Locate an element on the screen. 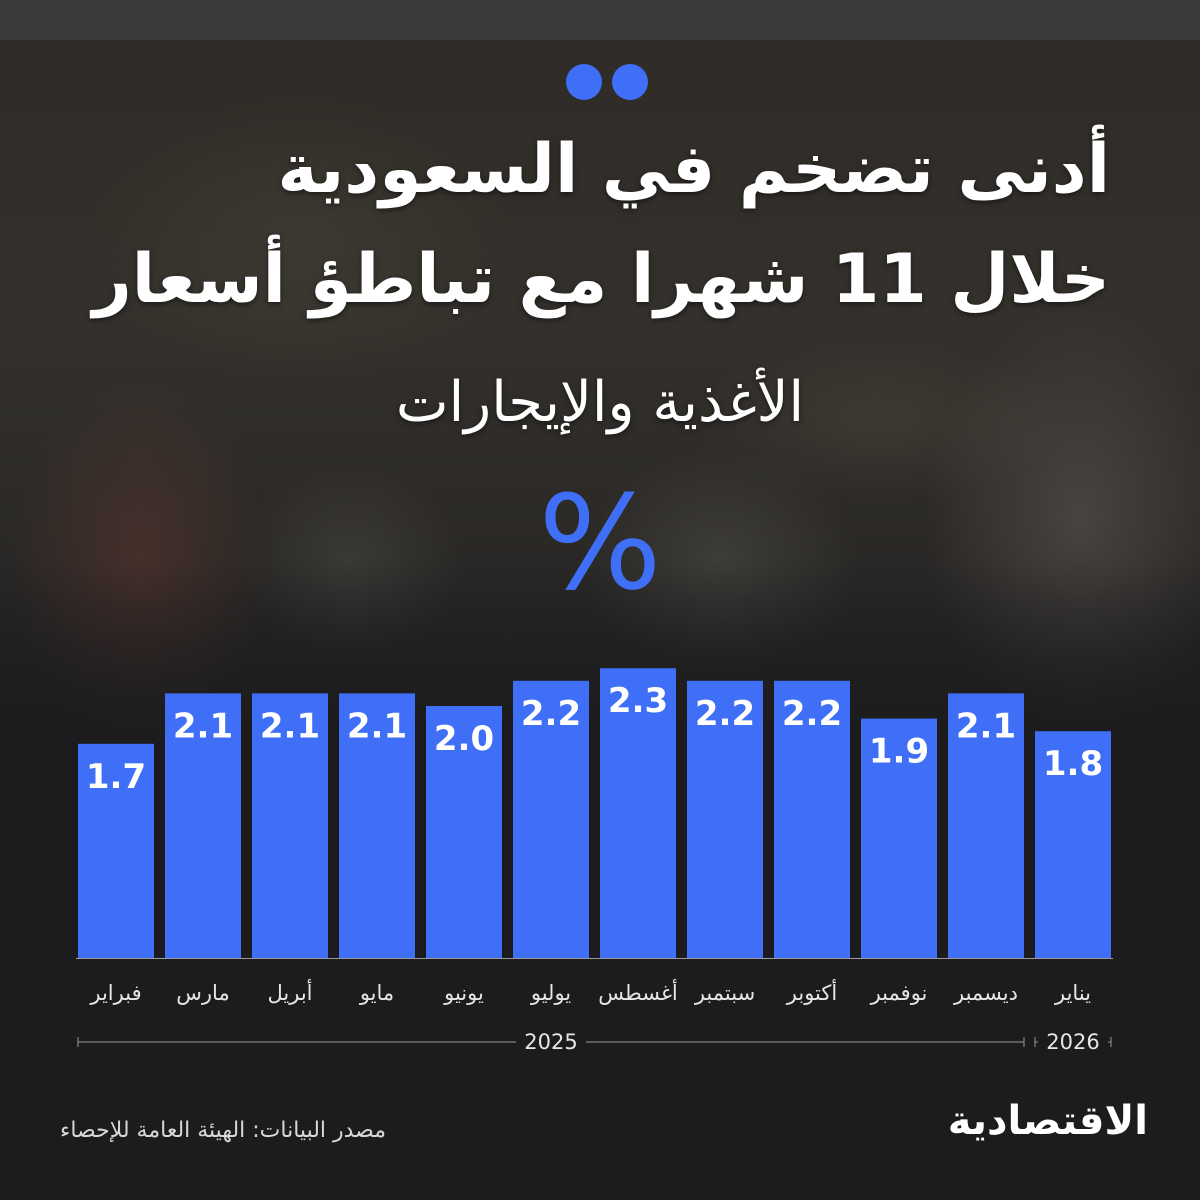 The height and width of the screenshot is (1200, 1200). x-tick-label: فبراير is located at coordinates (115, 993).